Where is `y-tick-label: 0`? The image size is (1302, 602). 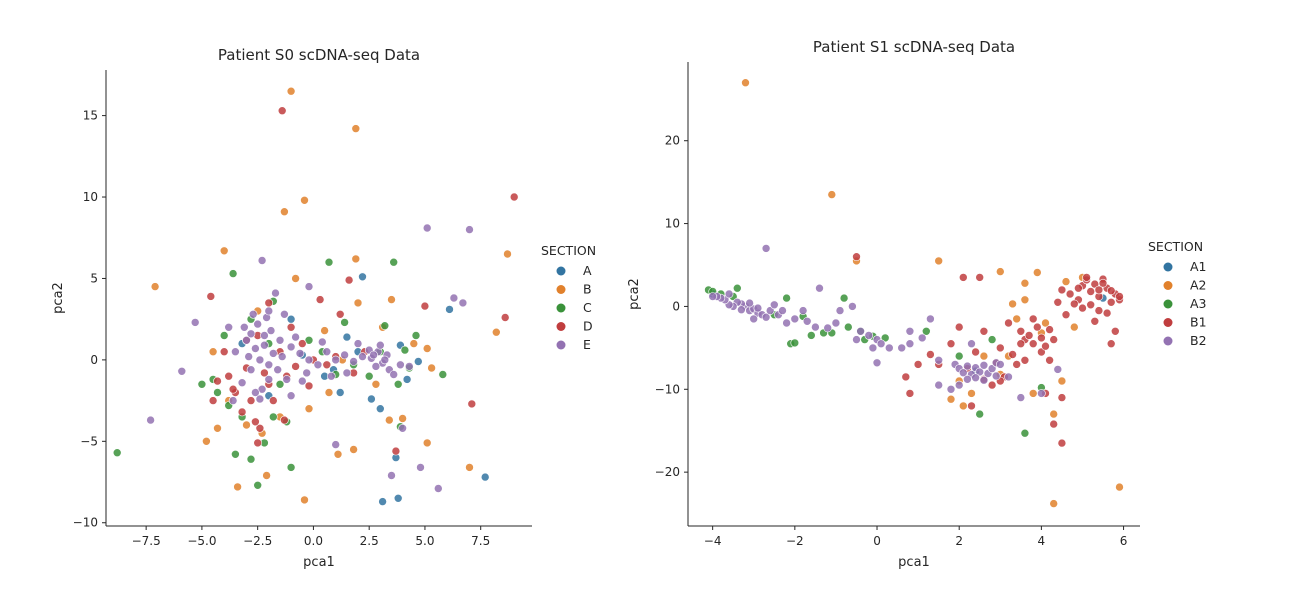 y-tick-label: 0 is located at coordinates (94, 360).